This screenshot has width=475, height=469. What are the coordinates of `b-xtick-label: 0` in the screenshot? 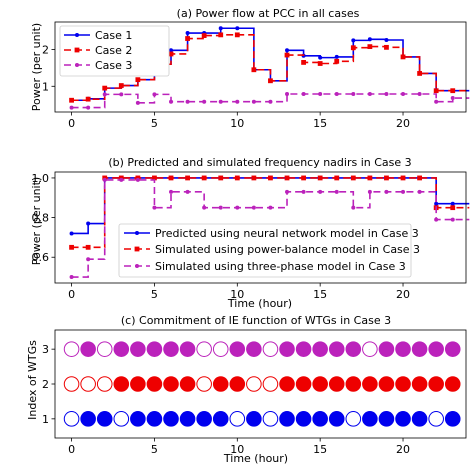 It's located at (71, 294).